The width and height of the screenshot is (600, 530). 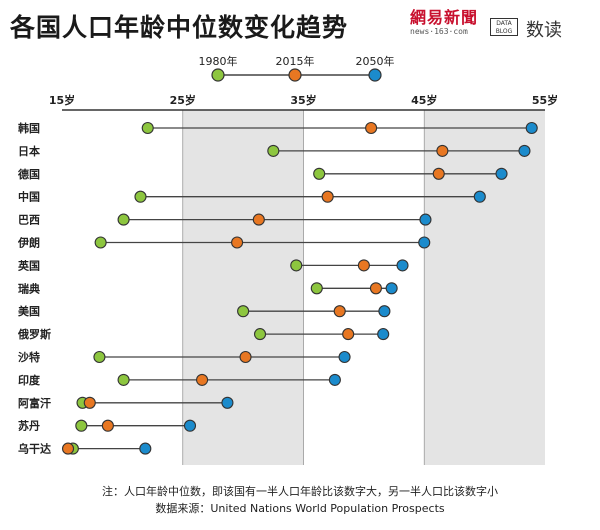 I want to click on country-row: 印度, so click(x=179, y=380).